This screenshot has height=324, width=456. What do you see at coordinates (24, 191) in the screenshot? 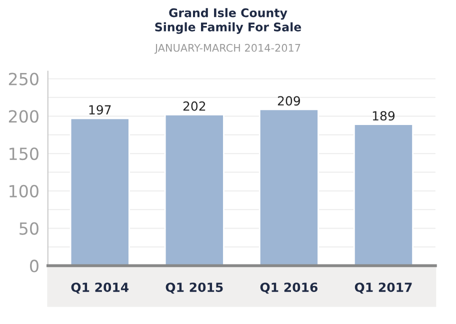
I see `y-tick-label: 100` at bounding box center [24, 191].